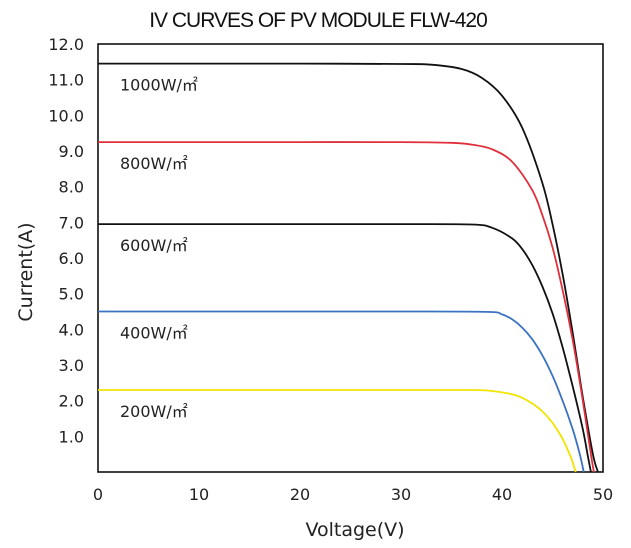  I want to click on chart-title: IV CURVES OF PV MODULE FLW-420, so click(318, 20).